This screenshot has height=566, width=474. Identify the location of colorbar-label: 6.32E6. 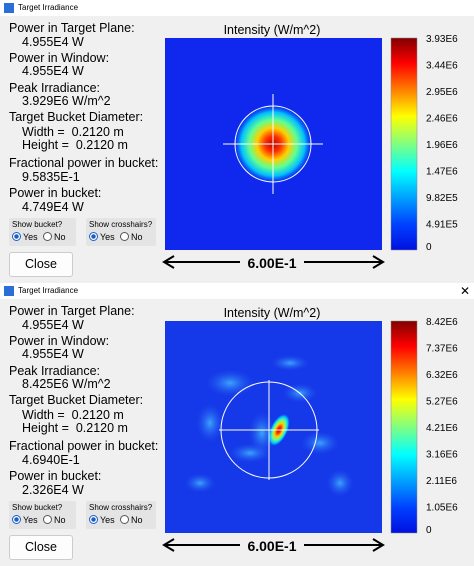
(442, 375).